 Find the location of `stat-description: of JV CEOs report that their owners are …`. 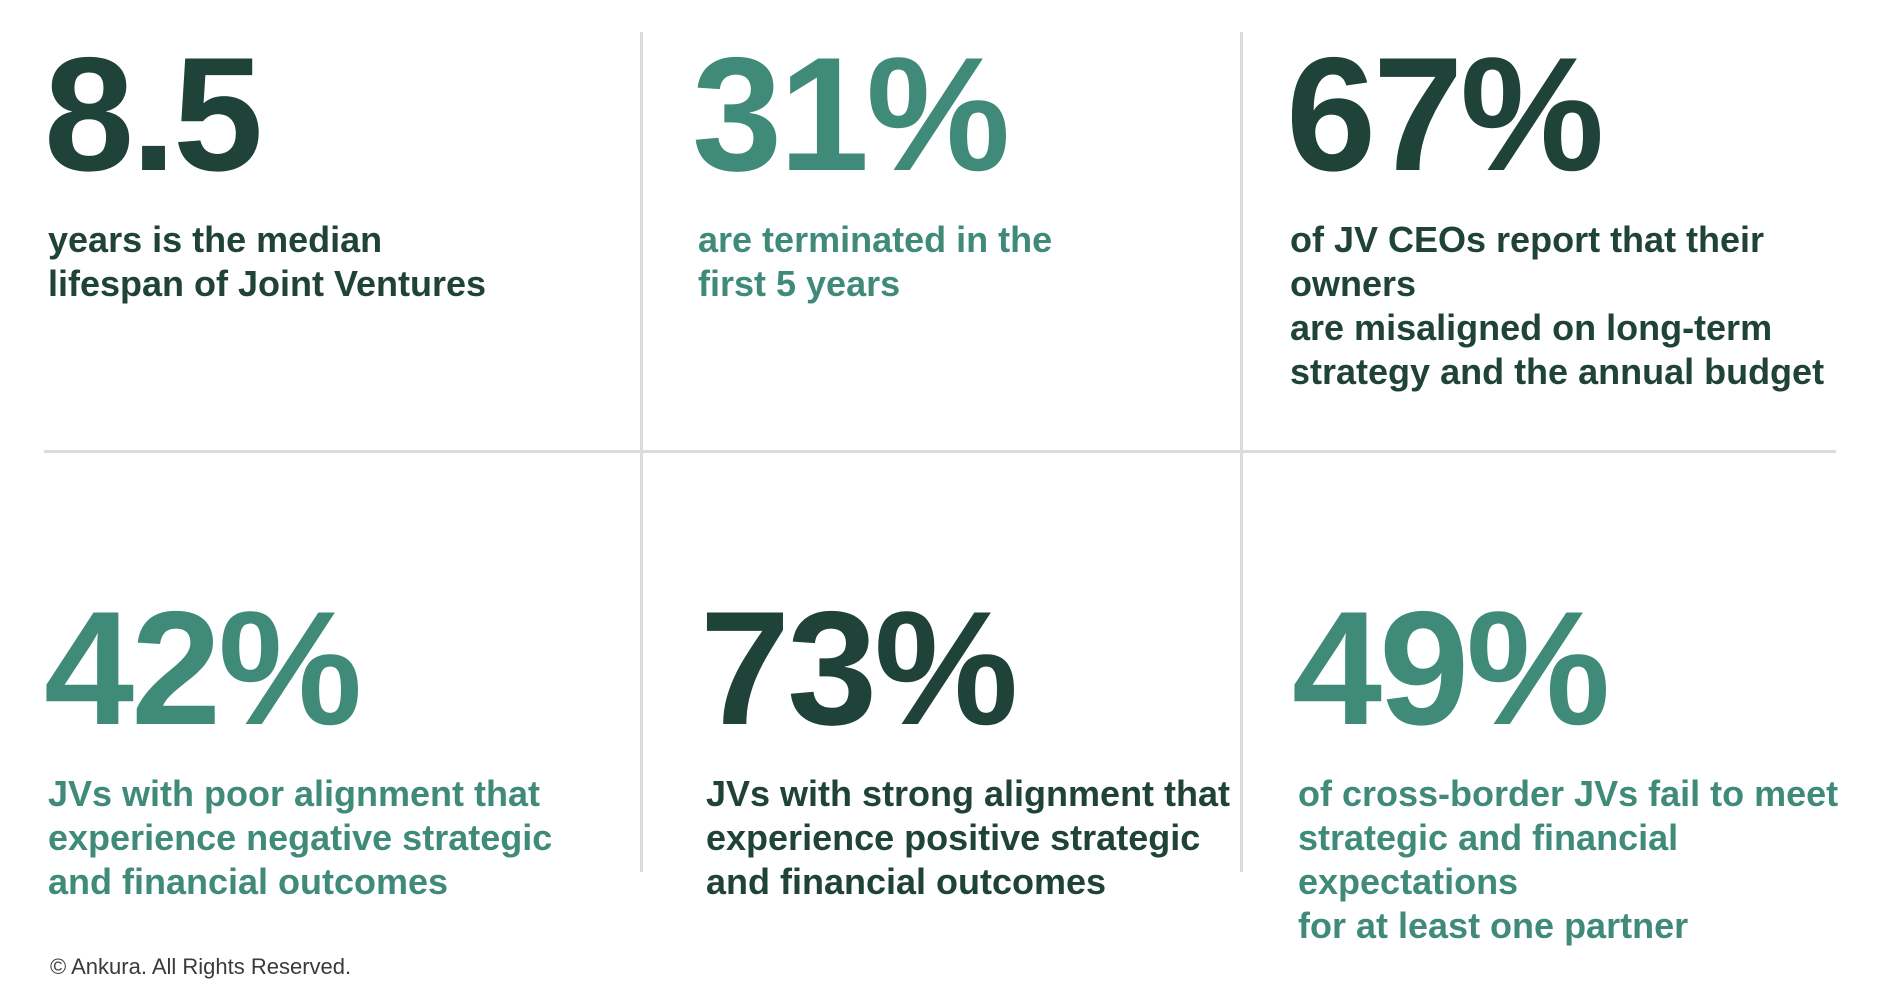

stat-description: of JV CEOs report that their owners are … is located at coordinates (1557, 305).